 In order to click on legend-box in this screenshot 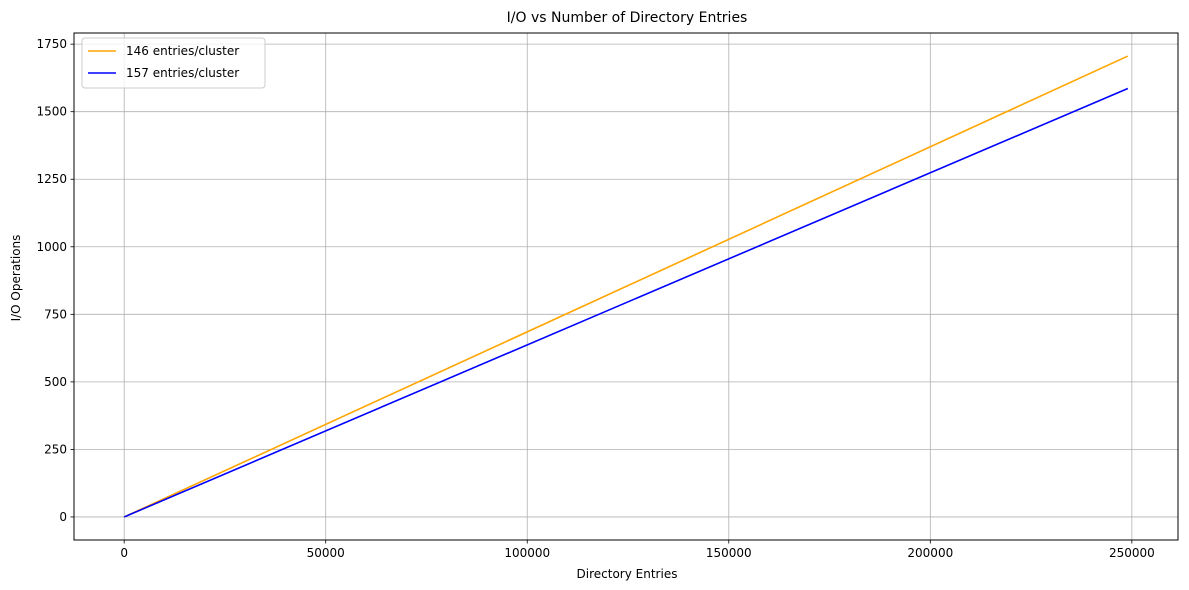, I will do `click(173, 63)`.